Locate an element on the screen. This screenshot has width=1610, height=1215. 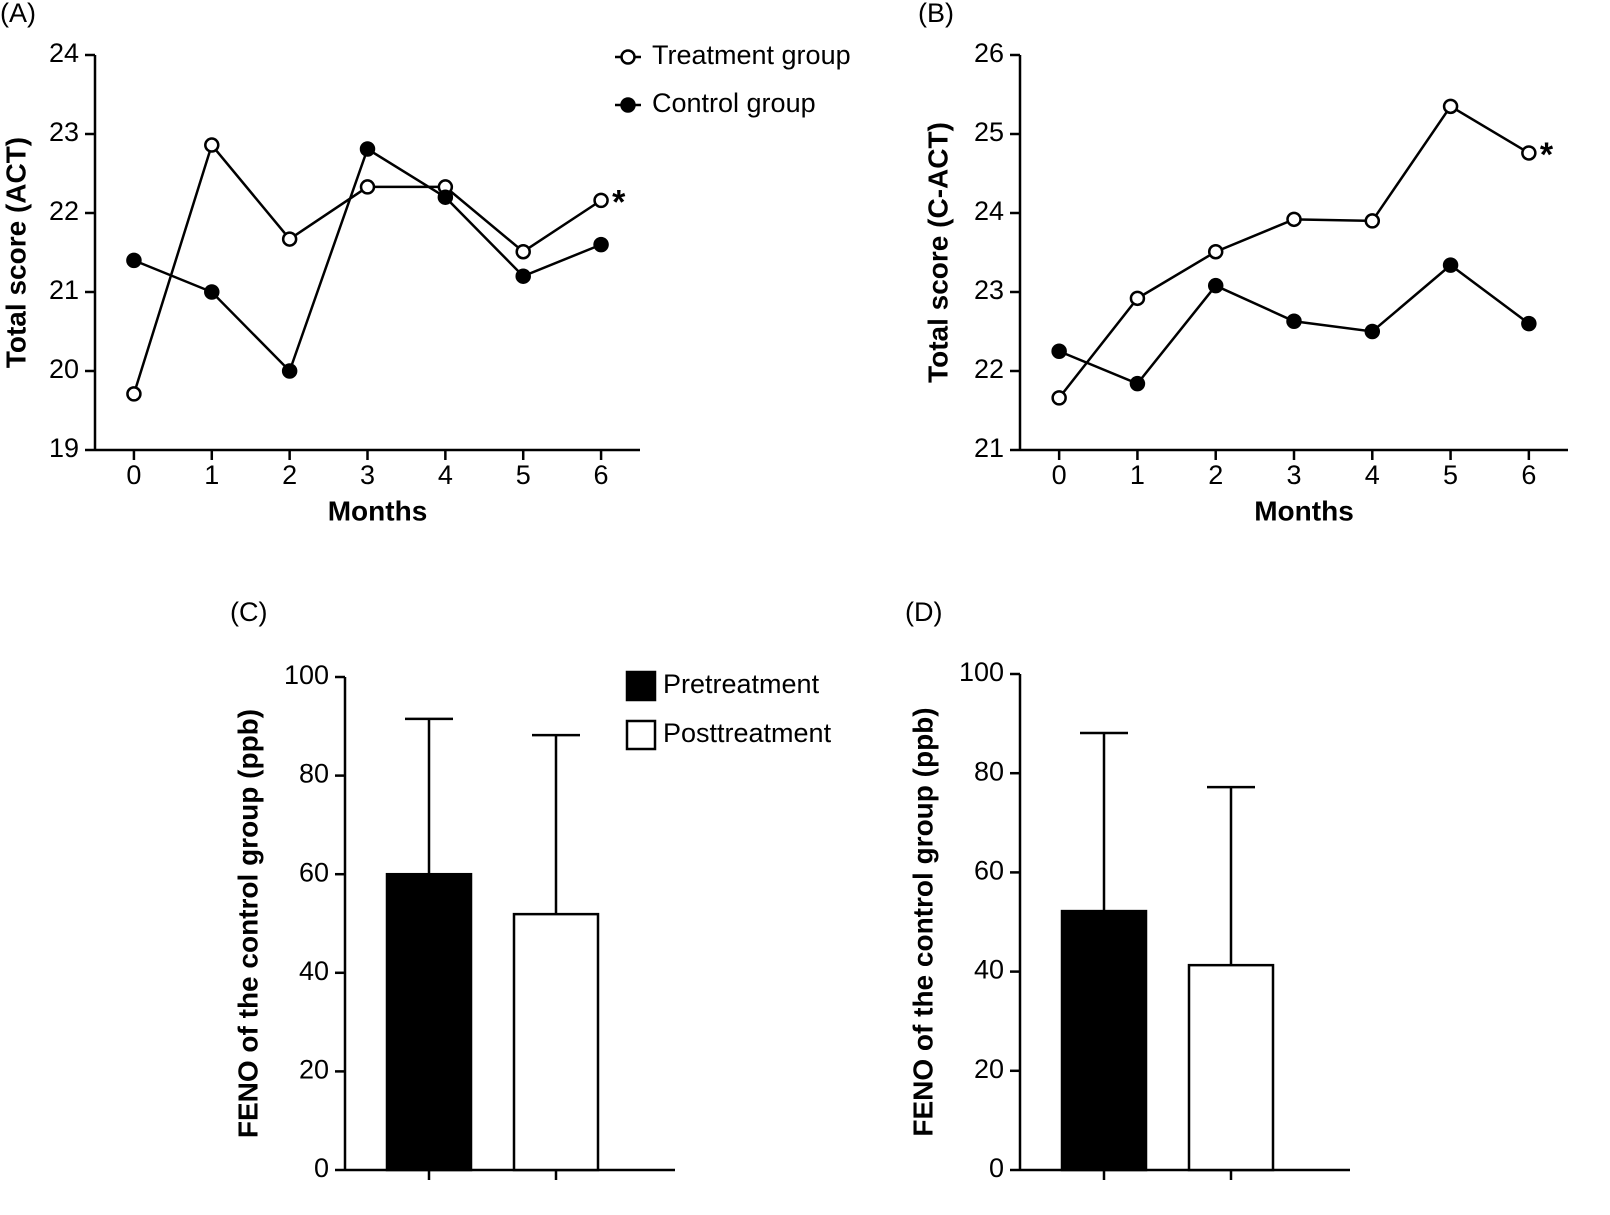
y-tick-label: 19 is located at coordinates (64, 448).